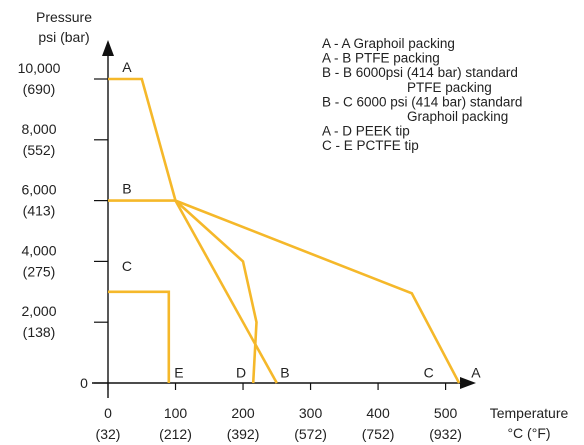 This screenshot has width=584, height=445. What do you see at coordinates (178, 372) in the screenshot?
I see `point-label: E` at bounding box center [178, 372].